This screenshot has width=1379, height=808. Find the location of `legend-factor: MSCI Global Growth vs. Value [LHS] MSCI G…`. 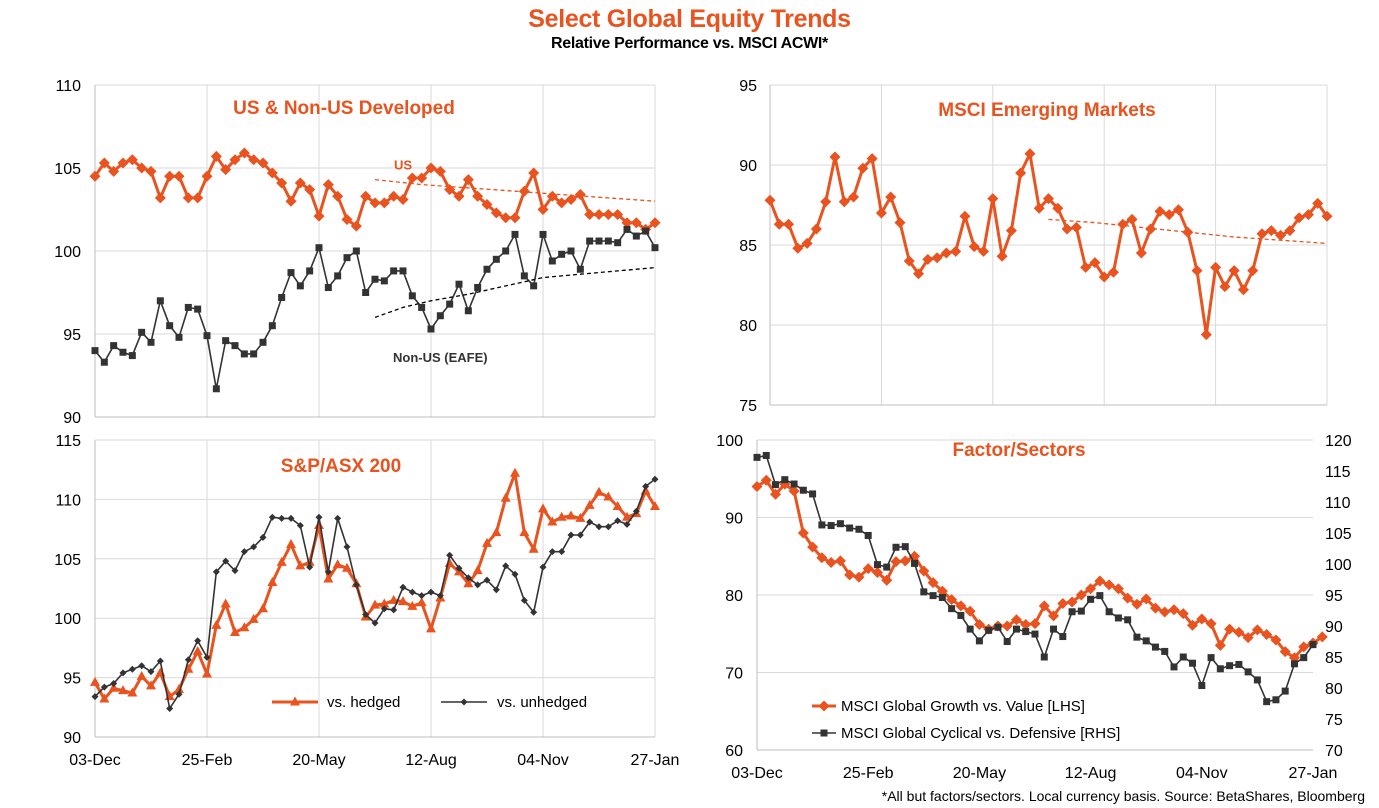

legend-factor: MSCI Global Growth vs. Value [LHS] MSCI G… is located at coordinates (966, 720).